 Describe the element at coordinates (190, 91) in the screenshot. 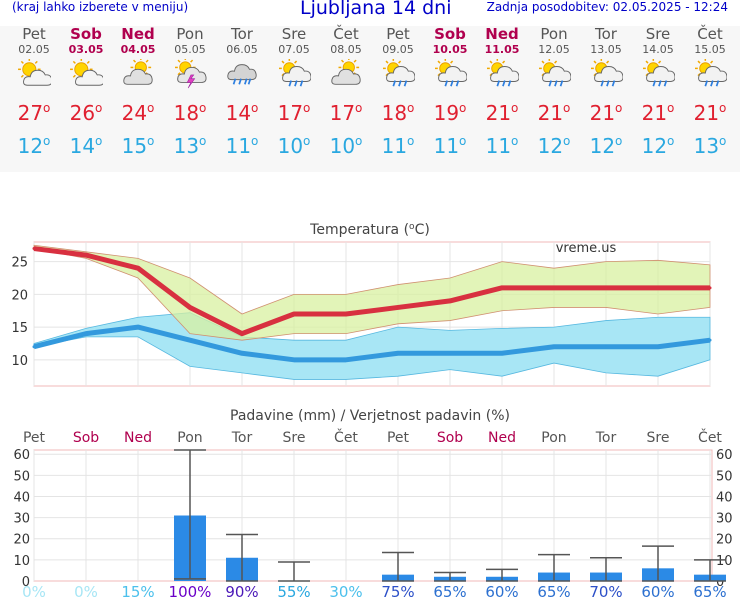

I see `forecast-day: Pon 05.05 18o 13o` at that location.